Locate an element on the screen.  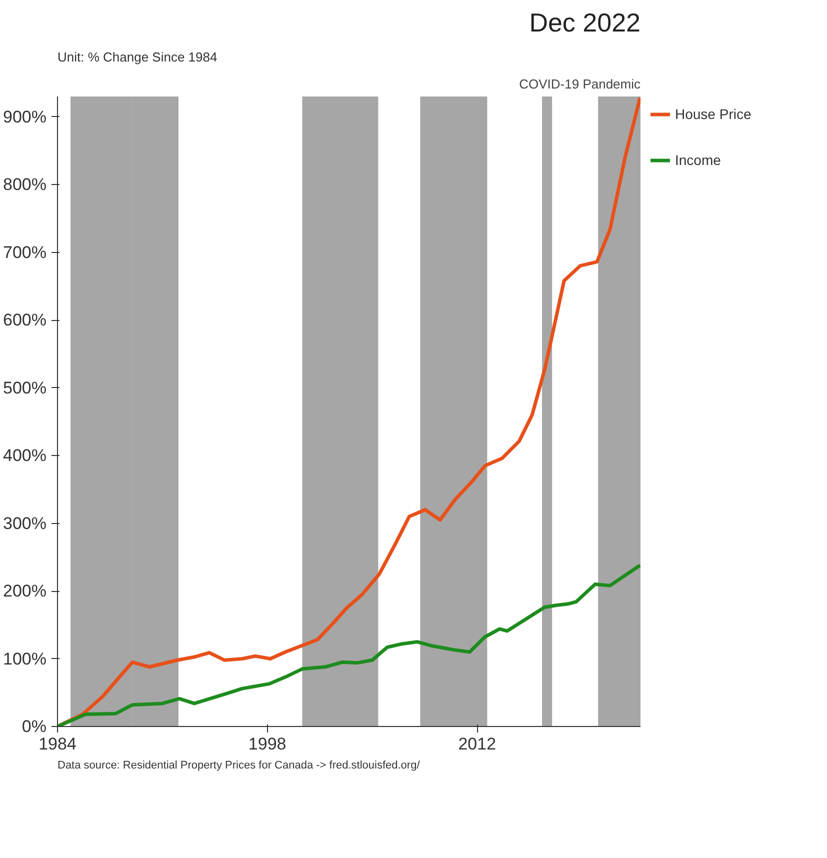
legend-label: Income is located at coordinates (698, 160).